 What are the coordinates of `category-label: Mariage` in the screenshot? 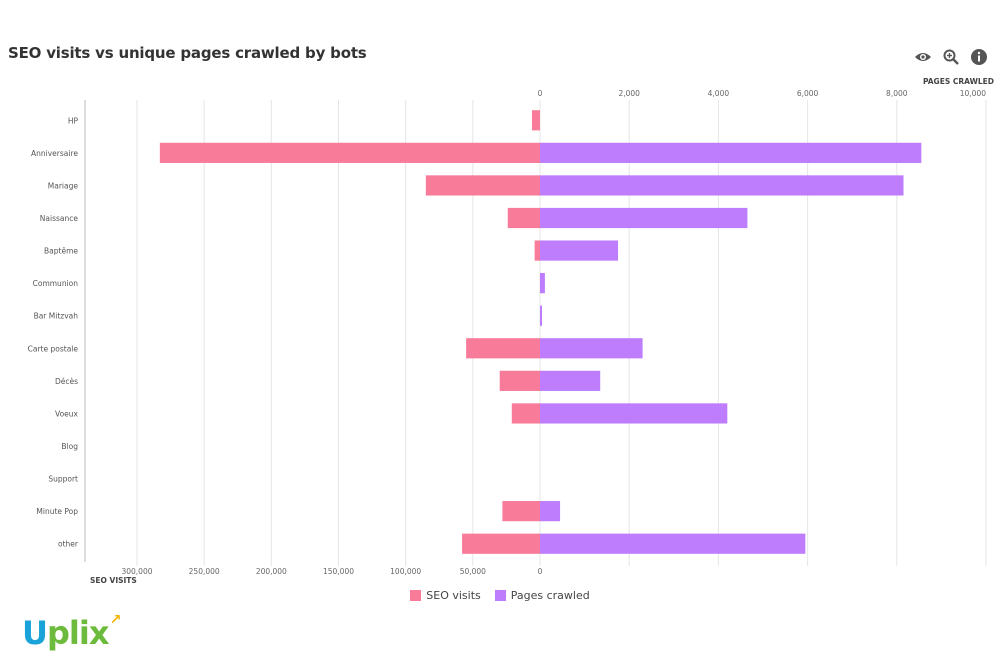 It's located at (63, 185).